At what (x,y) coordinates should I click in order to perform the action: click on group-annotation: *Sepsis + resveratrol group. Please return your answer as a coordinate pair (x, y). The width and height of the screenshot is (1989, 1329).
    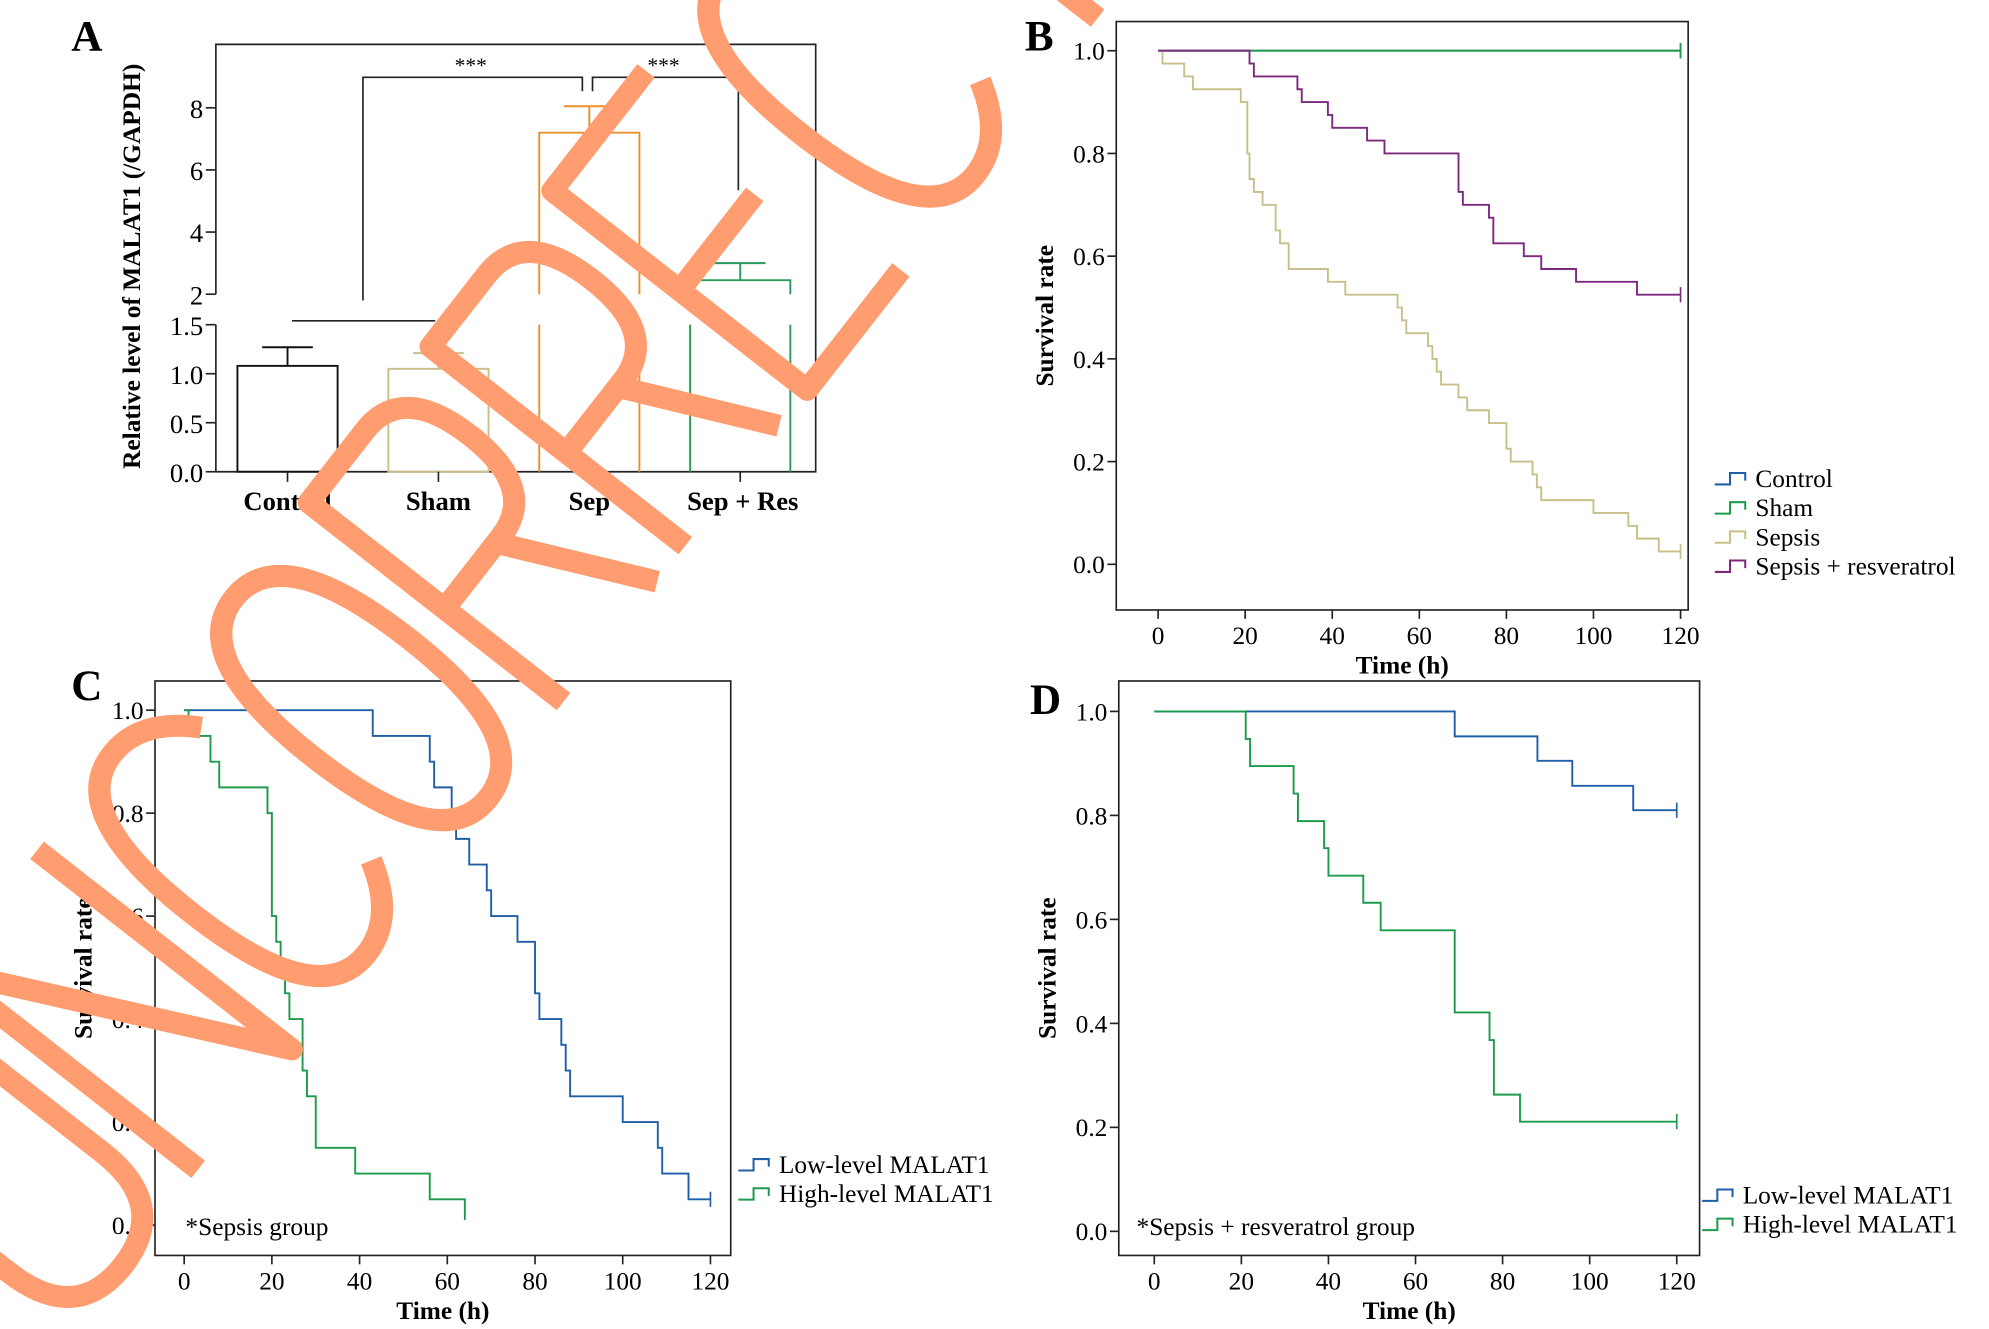
    Looking at the image, I should click on (1276, 1227).